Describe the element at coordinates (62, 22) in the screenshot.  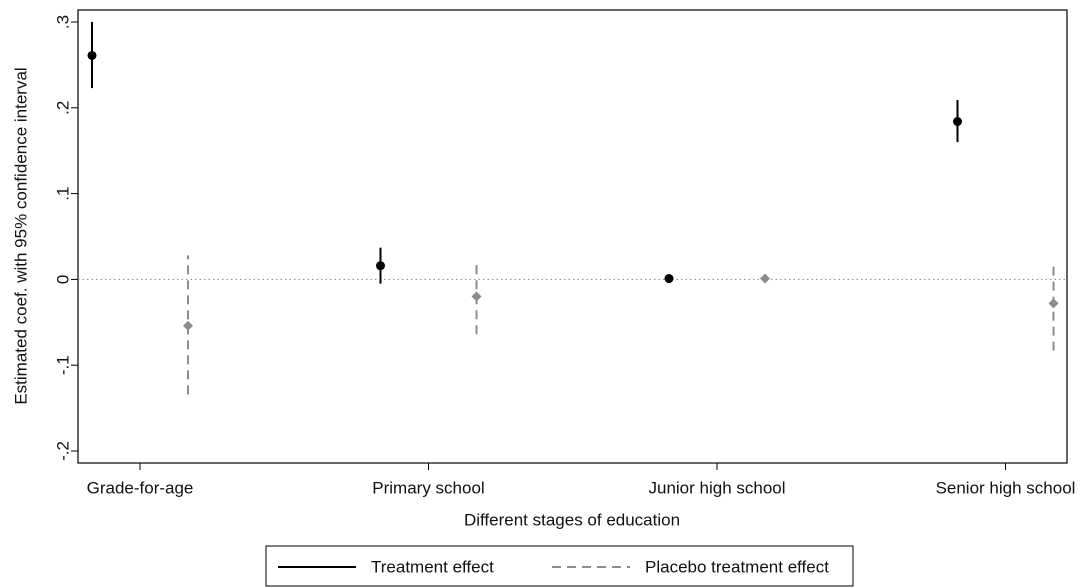
I see `y-tick-label: .3` at that location.